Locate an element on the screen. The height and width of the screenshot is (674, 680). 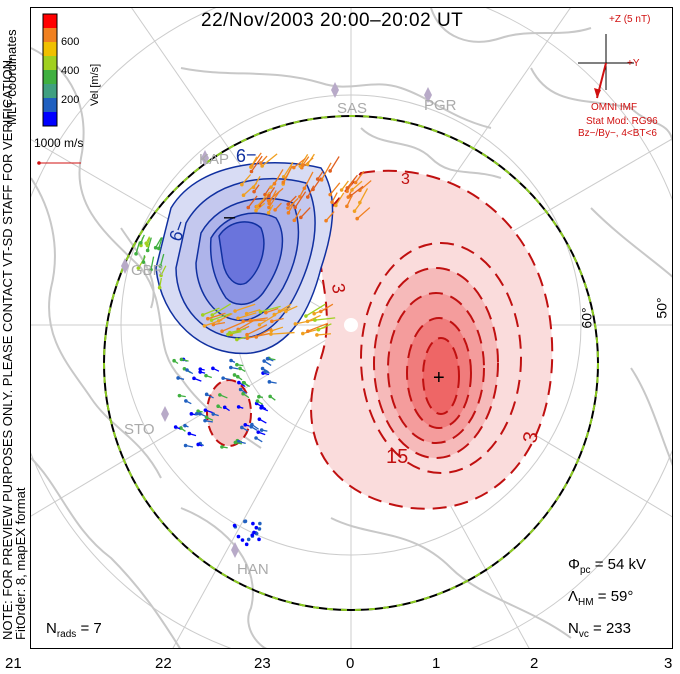
mlt-tick-0: 0 is located at coordinates (350, 663).